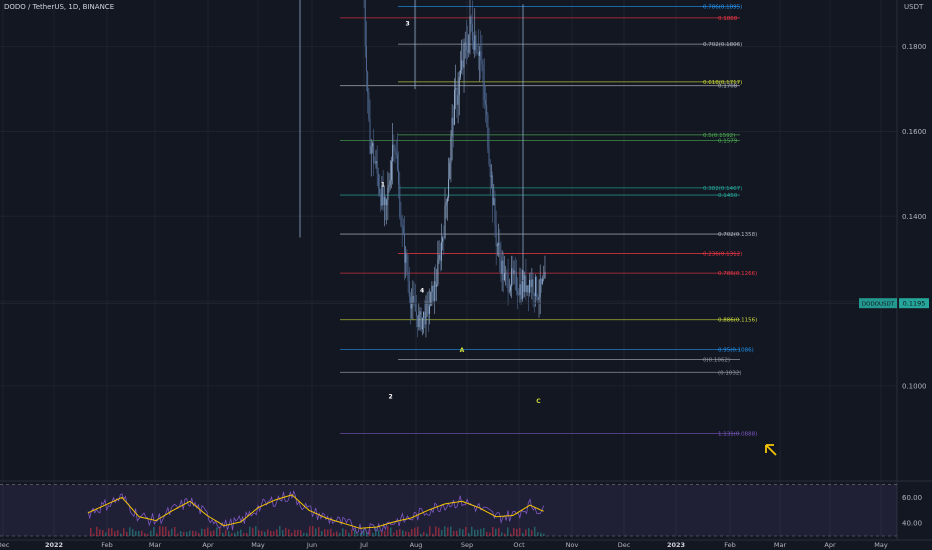 The image size is (932, 550). What do you see at coordinates (737, 434) in the screenshot?
I see `fib-retracement-label: 1.131(0.0888)` at bounding box center [737, 434].